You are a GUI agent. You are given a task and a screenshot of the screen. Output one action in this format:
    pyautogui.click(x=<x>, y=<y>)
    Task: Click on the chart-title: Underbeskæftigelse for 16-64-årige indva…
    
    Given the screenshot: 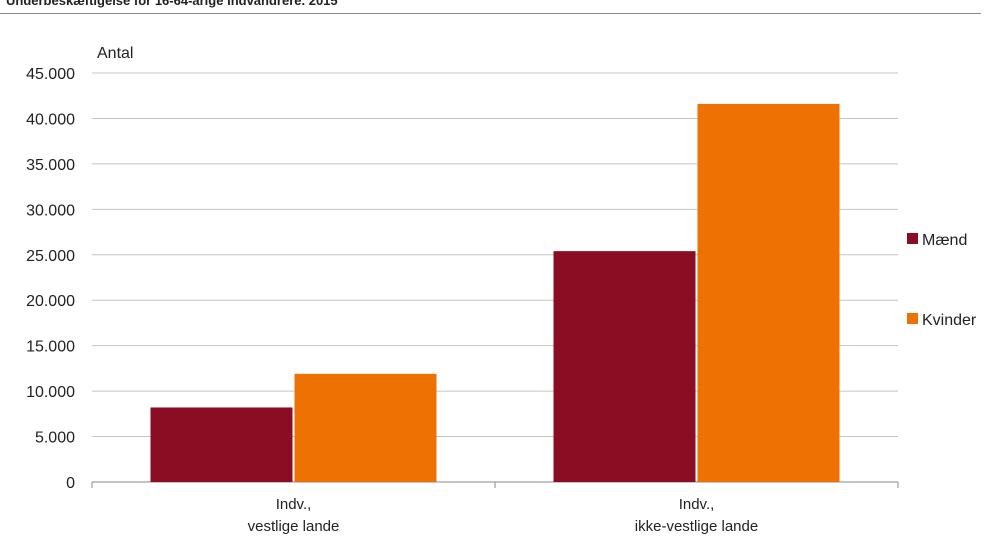 What is the action you would take?
    pyautogui.click(x=172, y=4)
    